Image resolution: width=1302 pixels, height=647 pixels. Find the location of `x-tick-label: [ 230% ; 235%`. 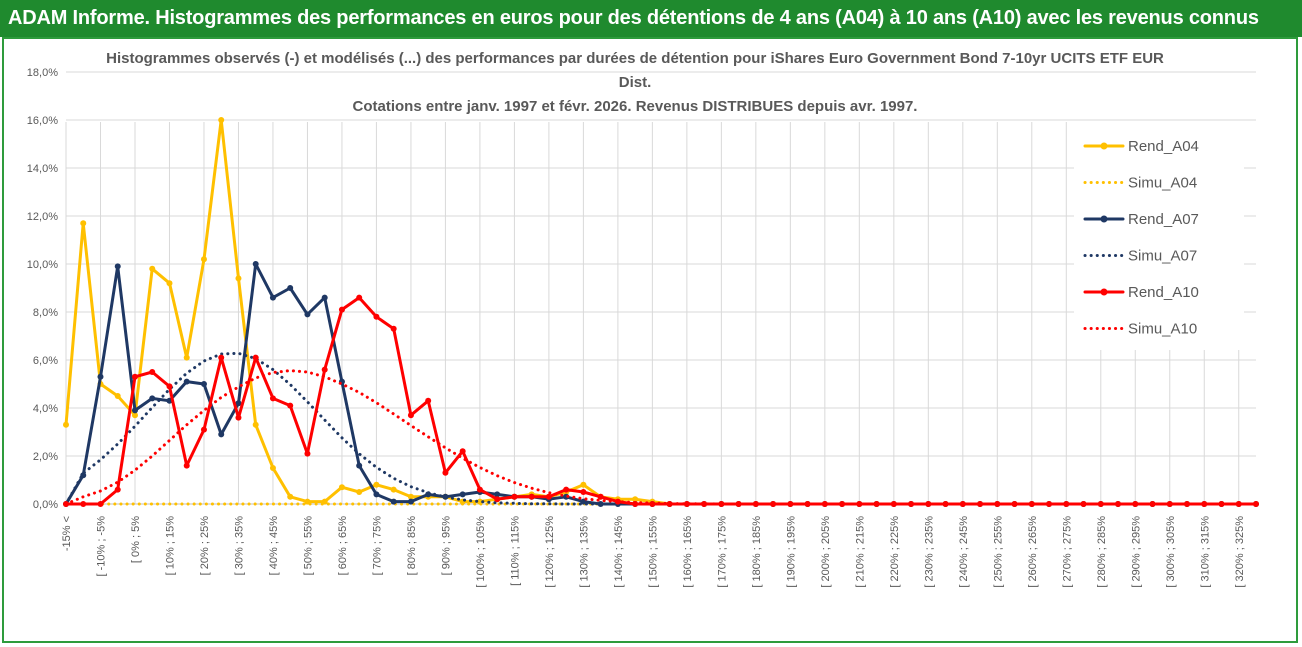

x-tick-label: [ 230% ; 235% is located at coordinates (929, 552).